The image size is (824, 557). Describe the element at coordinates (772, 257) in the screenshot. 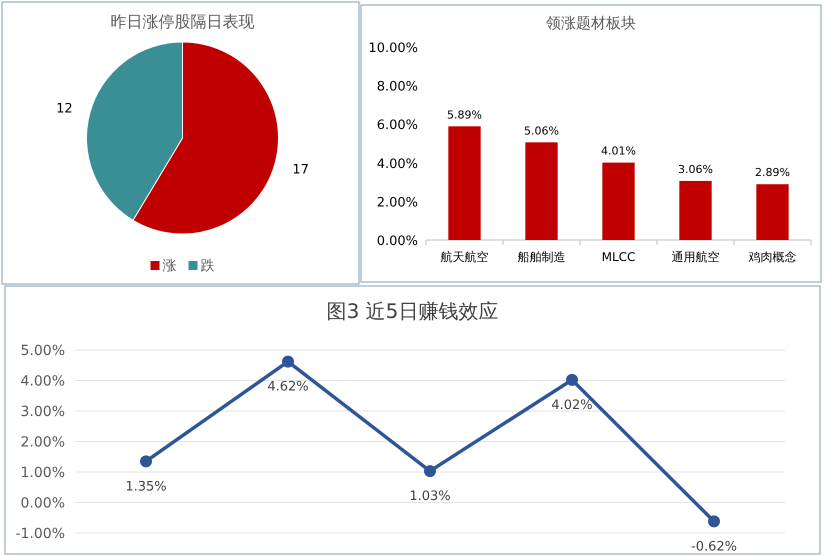

I see `x-tick-label: 鸡肉概念` at that location.